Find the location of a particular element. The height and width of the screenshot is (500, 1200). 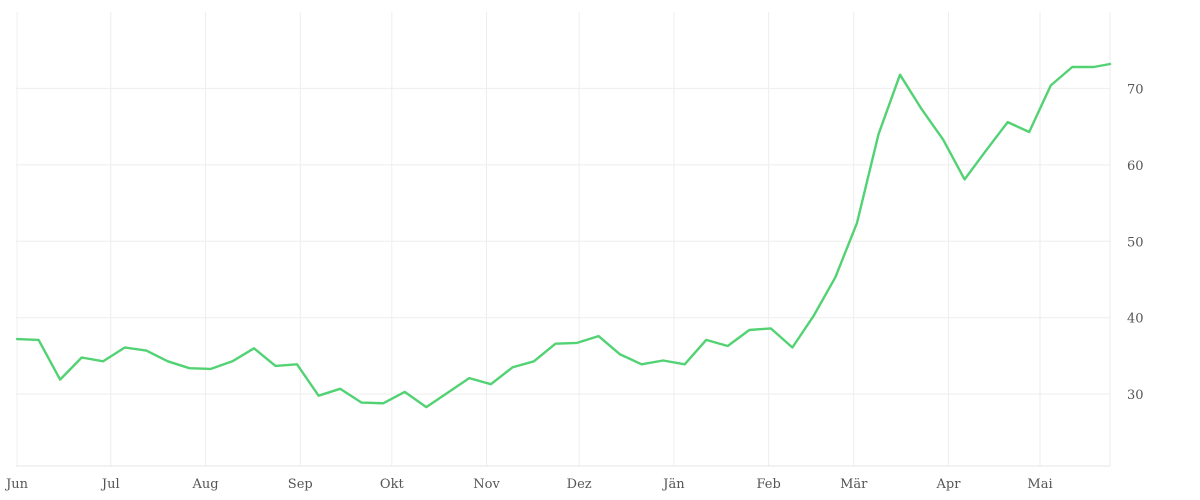

x-tick-label: Okt is located at coordinates (392, 484).